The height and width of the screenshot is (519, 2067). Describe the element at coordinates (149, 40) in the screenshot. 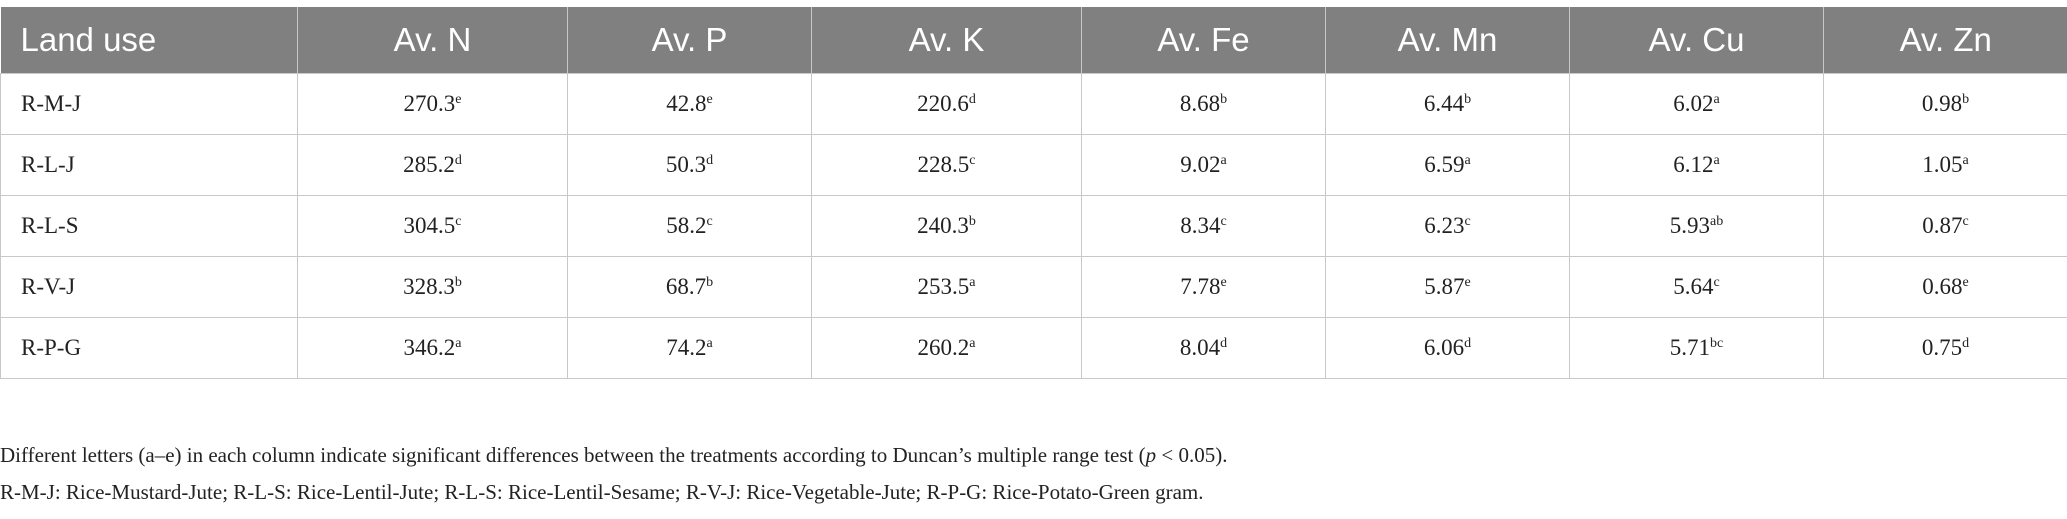

I see `header-cell: Land use` at that location.